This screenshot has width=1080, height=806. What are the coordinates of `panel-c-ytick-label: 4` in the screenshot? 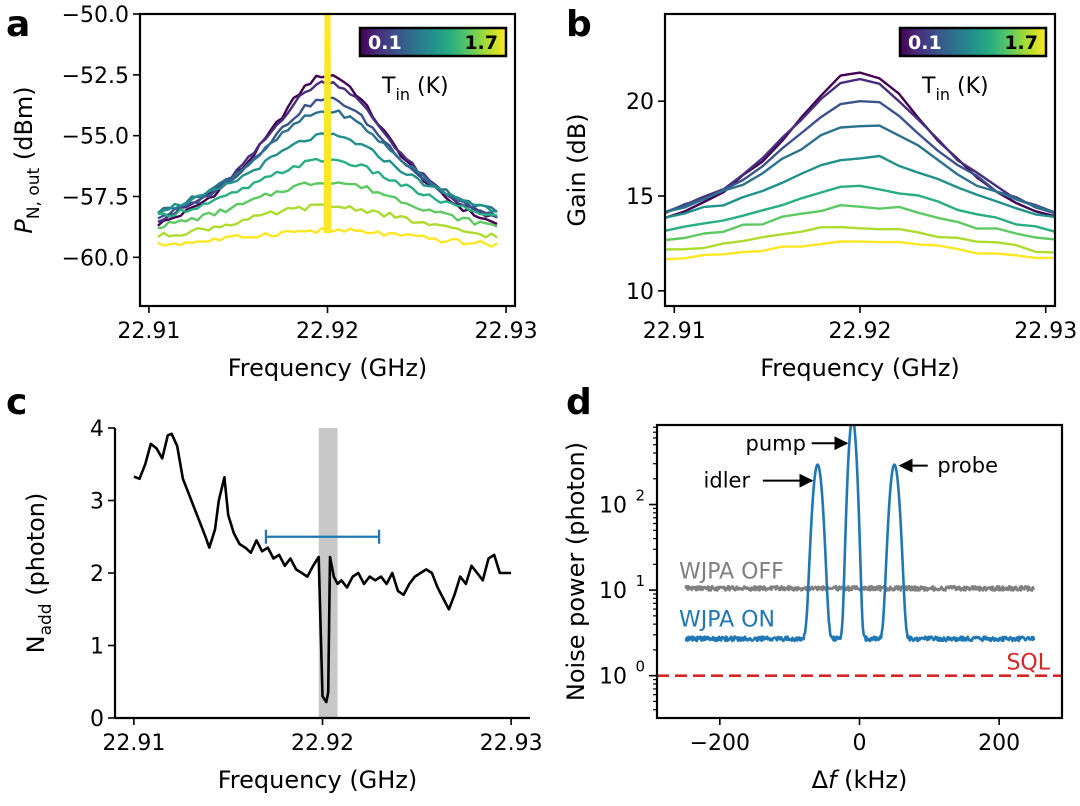 It's located at (97, 429).